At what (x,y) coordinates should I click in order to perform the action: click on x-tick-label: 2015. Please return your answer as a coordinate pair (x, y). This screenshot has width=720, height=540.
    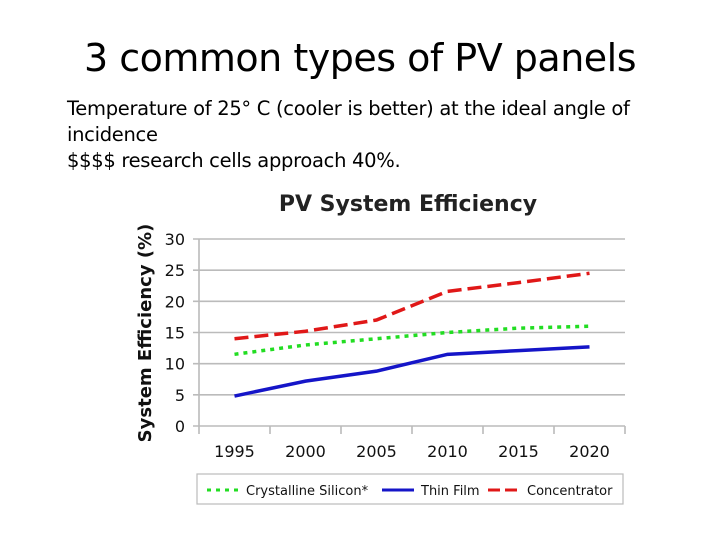
    Looking at the image, I should click on (518, 451).